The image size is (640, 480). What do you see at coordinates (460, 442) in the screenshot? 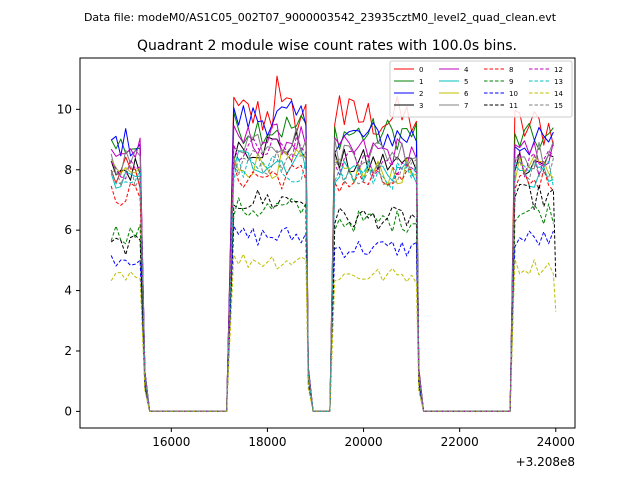
I see `x-tick-label: 22000` at bounding box center [460, 442].